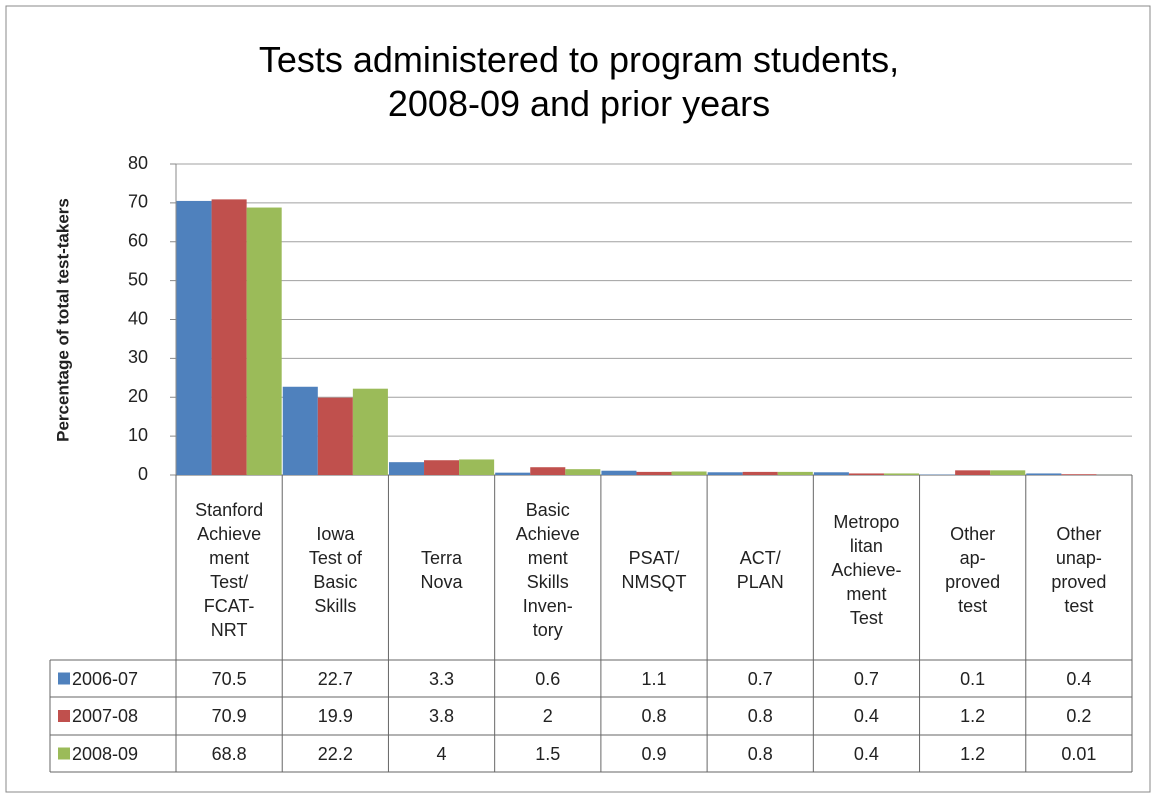 This screenshot has height=799, width=1158. Describe the element at coordinates (138, 163) in the screenshot. I see `y-tick-label: 80` at that location.